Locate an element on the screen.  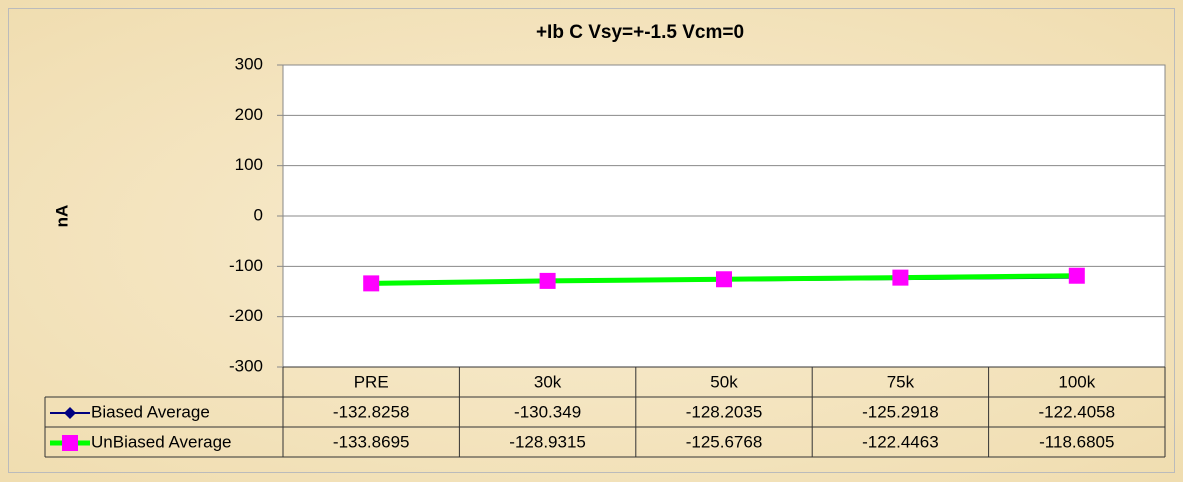
table-cell: -125.6768 is located at coordinates (724, 441).